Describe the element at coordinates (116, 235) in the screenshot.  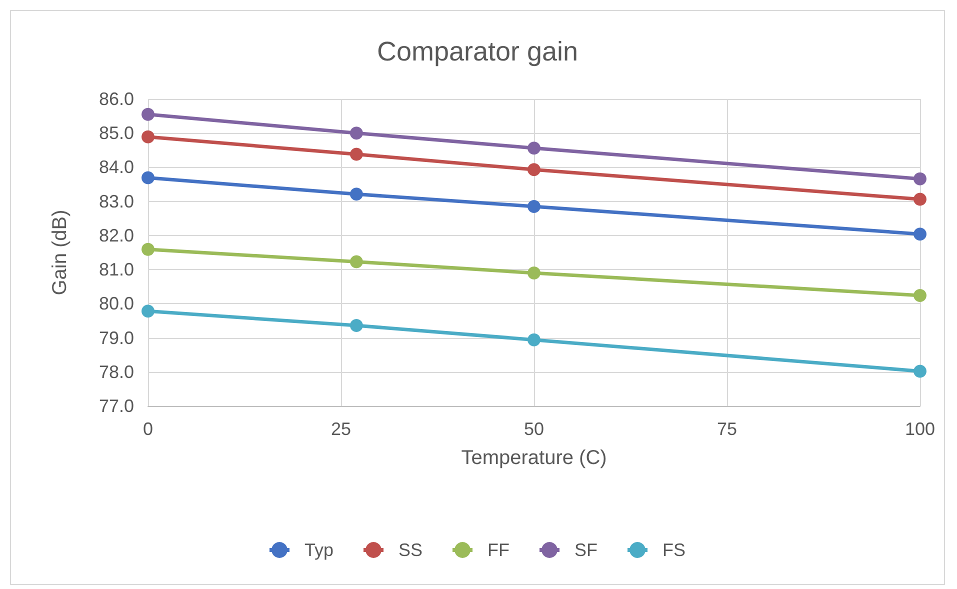
I see `y-tick-label: 82.0` at that location.